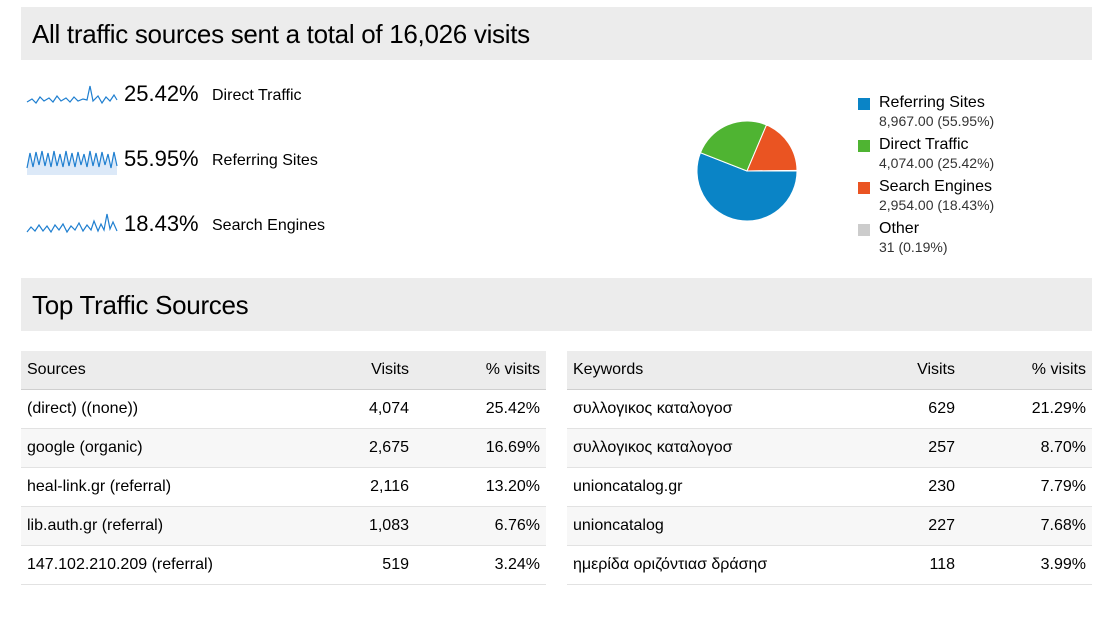  What do you see at coordinates (913, 247) in the screenshot?
I see `legend-value: 31 (0.19%)` at bounding box center [913, 247].